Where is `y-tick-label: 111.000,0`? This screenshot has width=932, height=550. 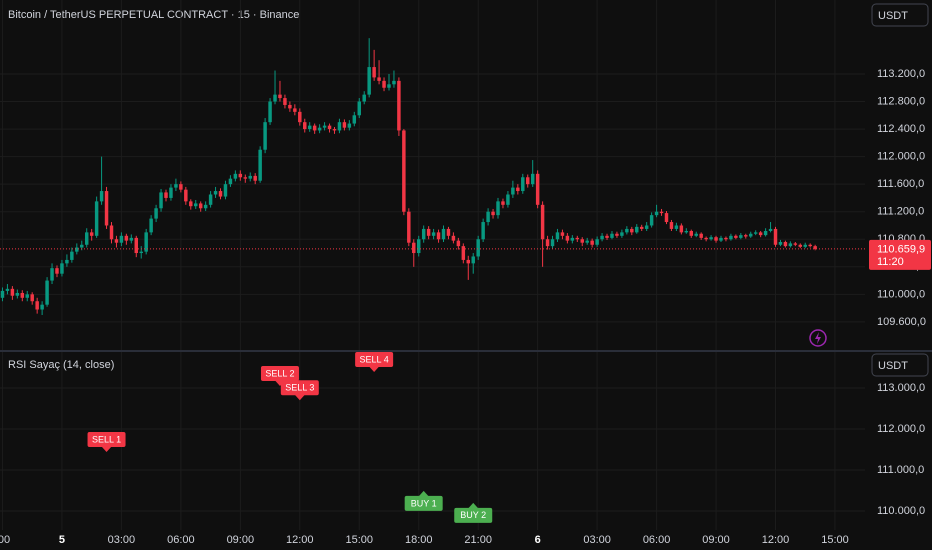
y-tick-label: 111.000,0 is located at coordinates (900, 470).